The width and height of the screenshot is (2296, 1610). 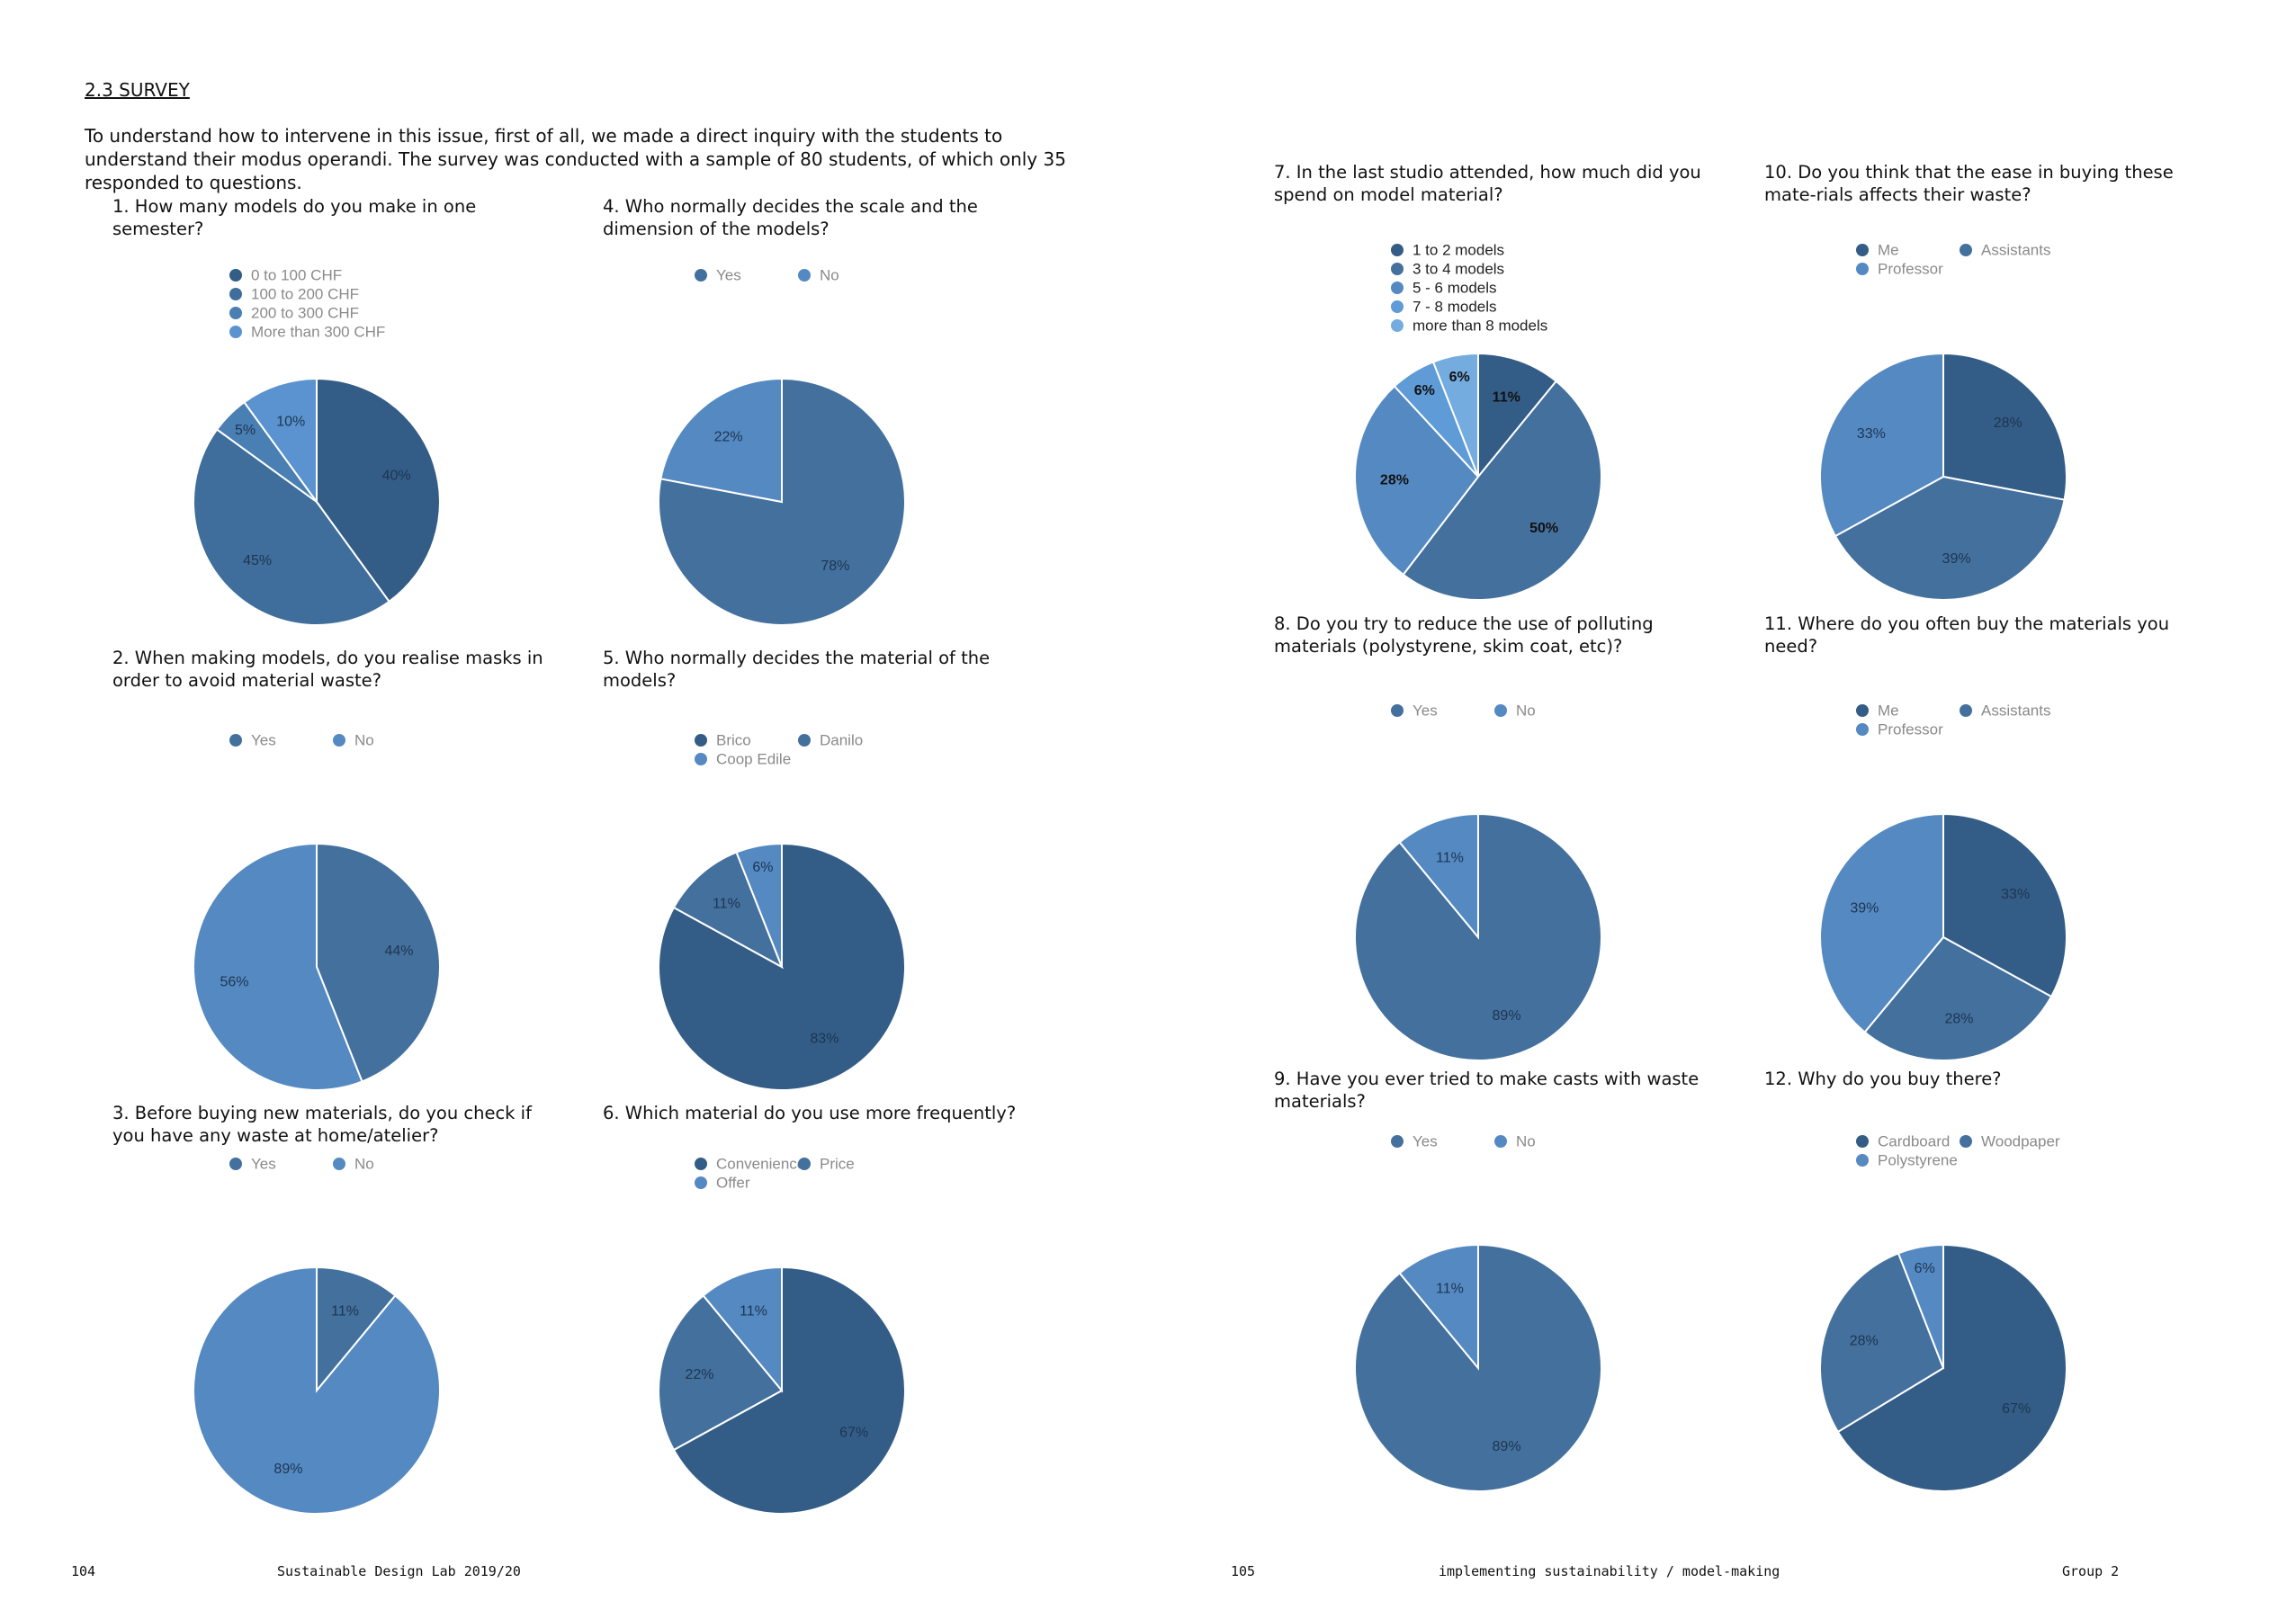 What do you see at coordinates (234, 982) in the screenshot?
I see `slice-label: 56%` at bounding box center [234, 982].